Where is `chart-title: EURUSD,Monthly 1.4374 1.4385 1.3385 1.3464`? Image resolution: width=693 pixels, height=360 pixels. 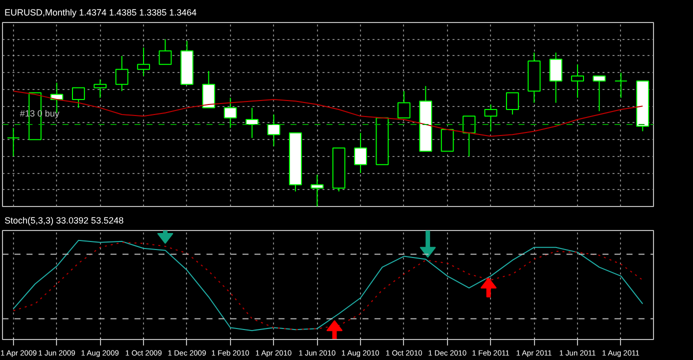
chart-title: EURUSD,Monthly 1.4374 1.4385 1.3385 1.3464 is located at coordinates (100, 13).